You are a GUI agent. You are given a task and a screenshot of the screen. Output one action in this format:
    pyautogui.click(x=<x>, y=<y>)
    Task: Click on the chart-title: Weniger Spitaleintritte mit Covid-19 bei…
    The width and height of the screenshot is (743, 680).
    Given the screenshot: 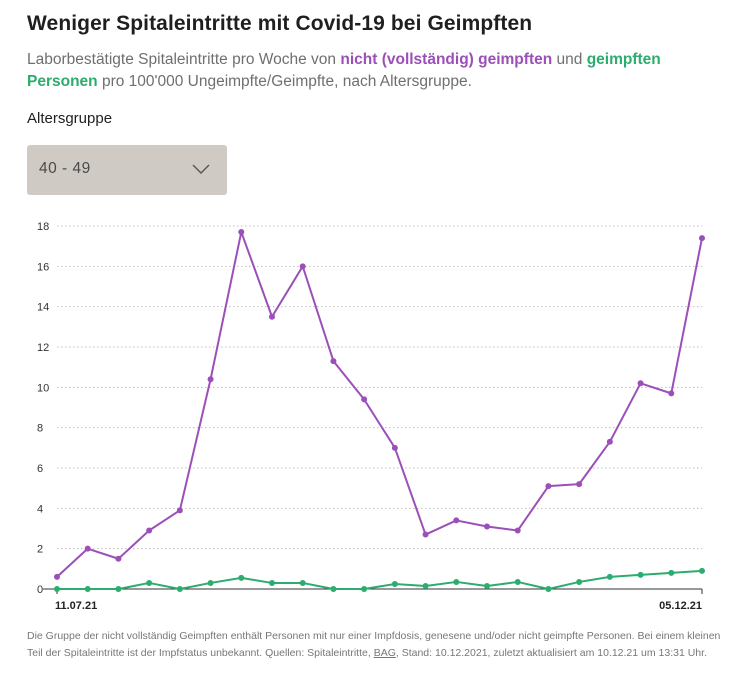 What is the action you would take?
    pyautogui.click(x=280, y=23)
    